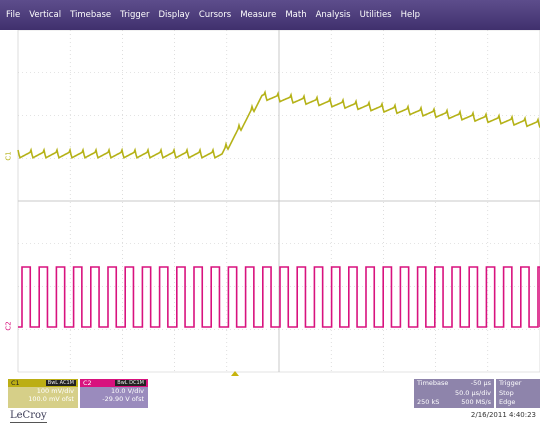 The image size is (540, 423). Describe the element at coordinates (296, 15) in the screenshot. I see `menu-math: Math` at that location.